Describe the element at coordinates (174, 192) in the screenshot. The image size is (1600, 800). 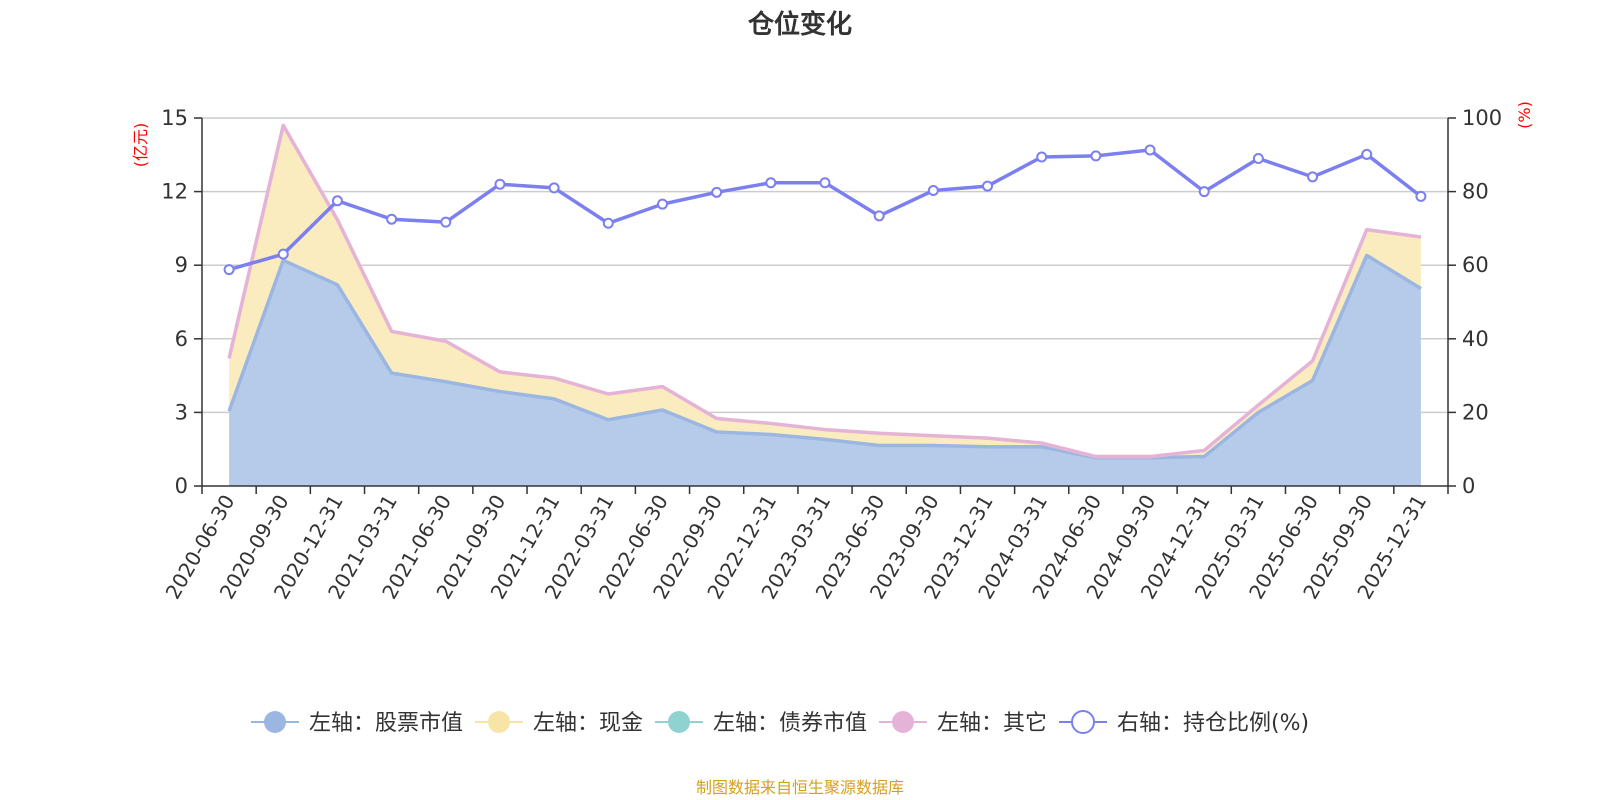
I see `left-axis-tick-label: 12` at that location.